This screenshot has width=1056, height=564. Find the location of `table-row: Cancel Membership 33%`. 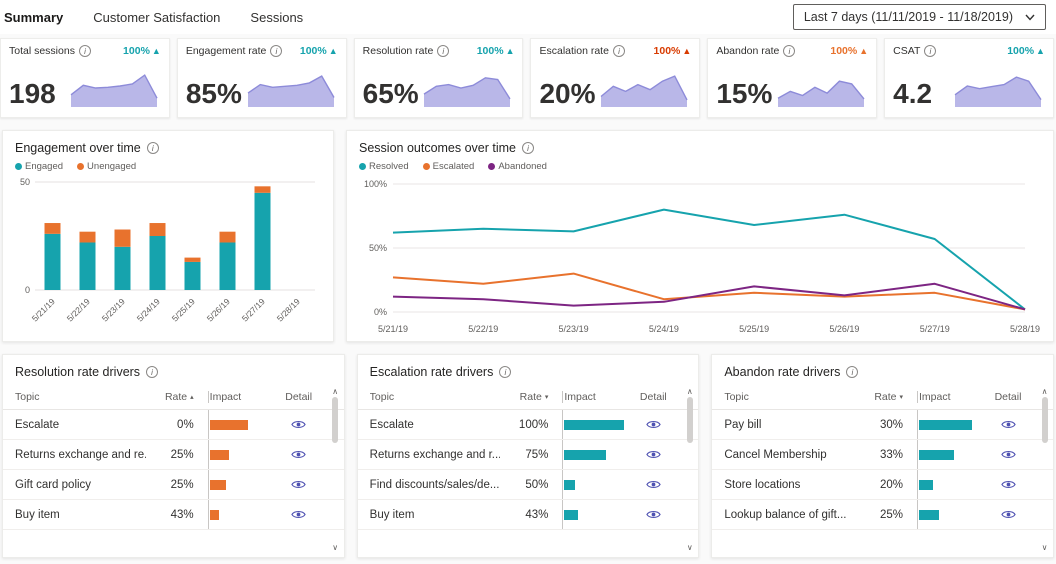

table-row: Cancel Membership 33% is located at coordinates (883, 455).